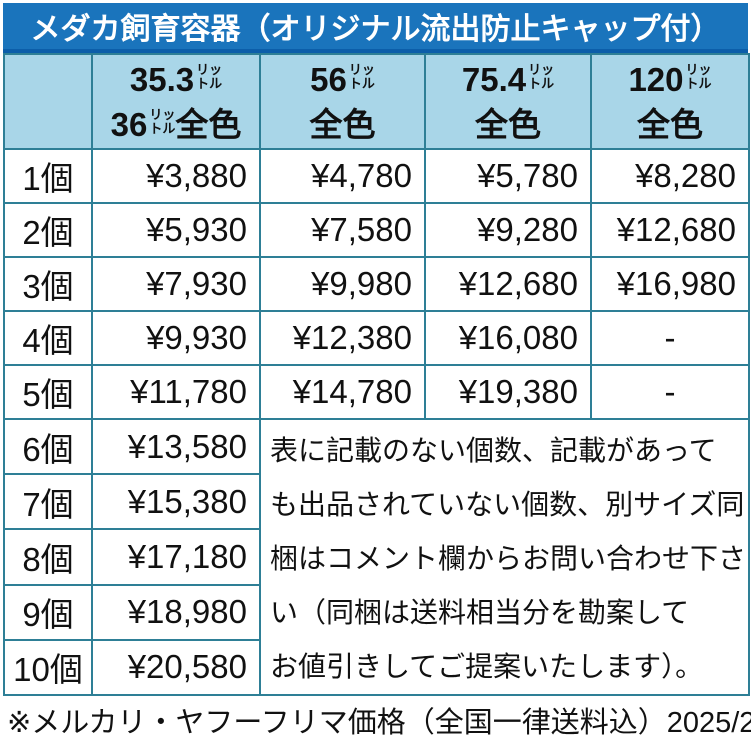  What do you see at coordinates (162, 79) in the screenshot?
I see `volume-value: 35.3` at bounding box center [162, 79].